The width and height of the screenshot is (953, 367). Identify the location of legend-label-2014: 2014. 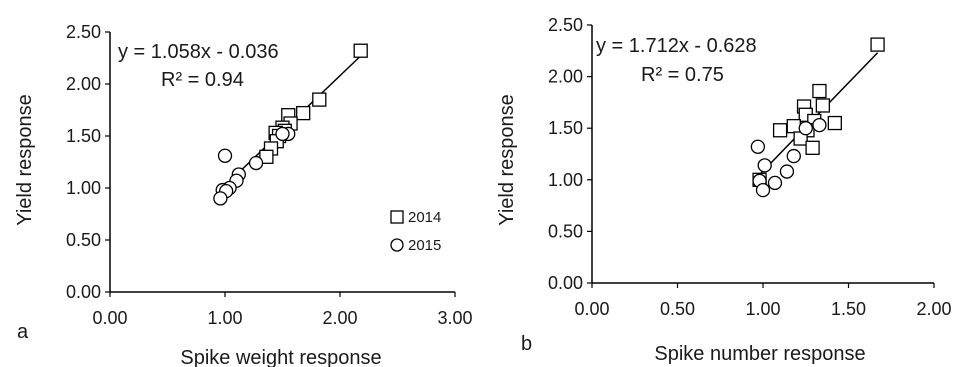
(424, 217).